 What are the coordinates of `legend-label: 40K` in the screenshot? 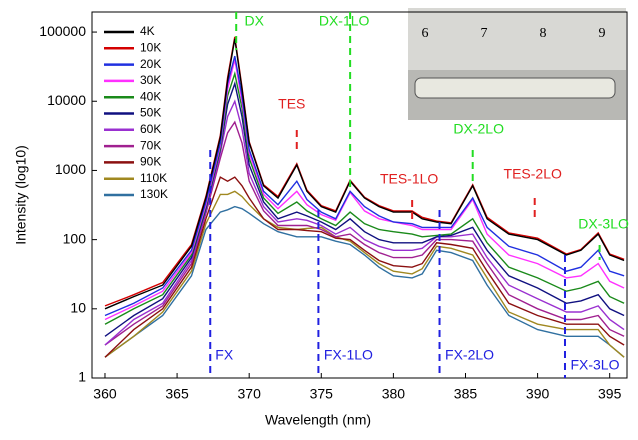 It's located at (150, 96).